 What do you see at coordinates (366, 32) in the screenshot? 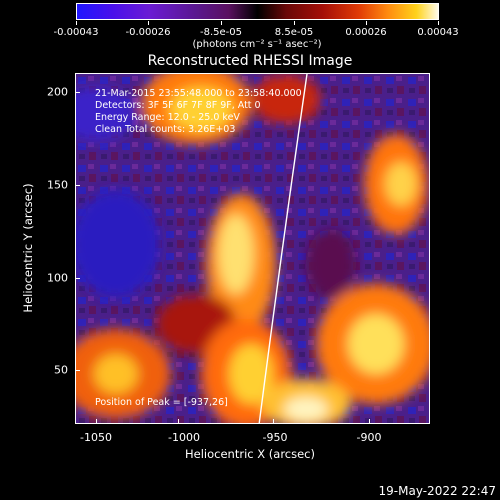
I see `colorbar-label: 0.00026` at bounding box center [366, 32].